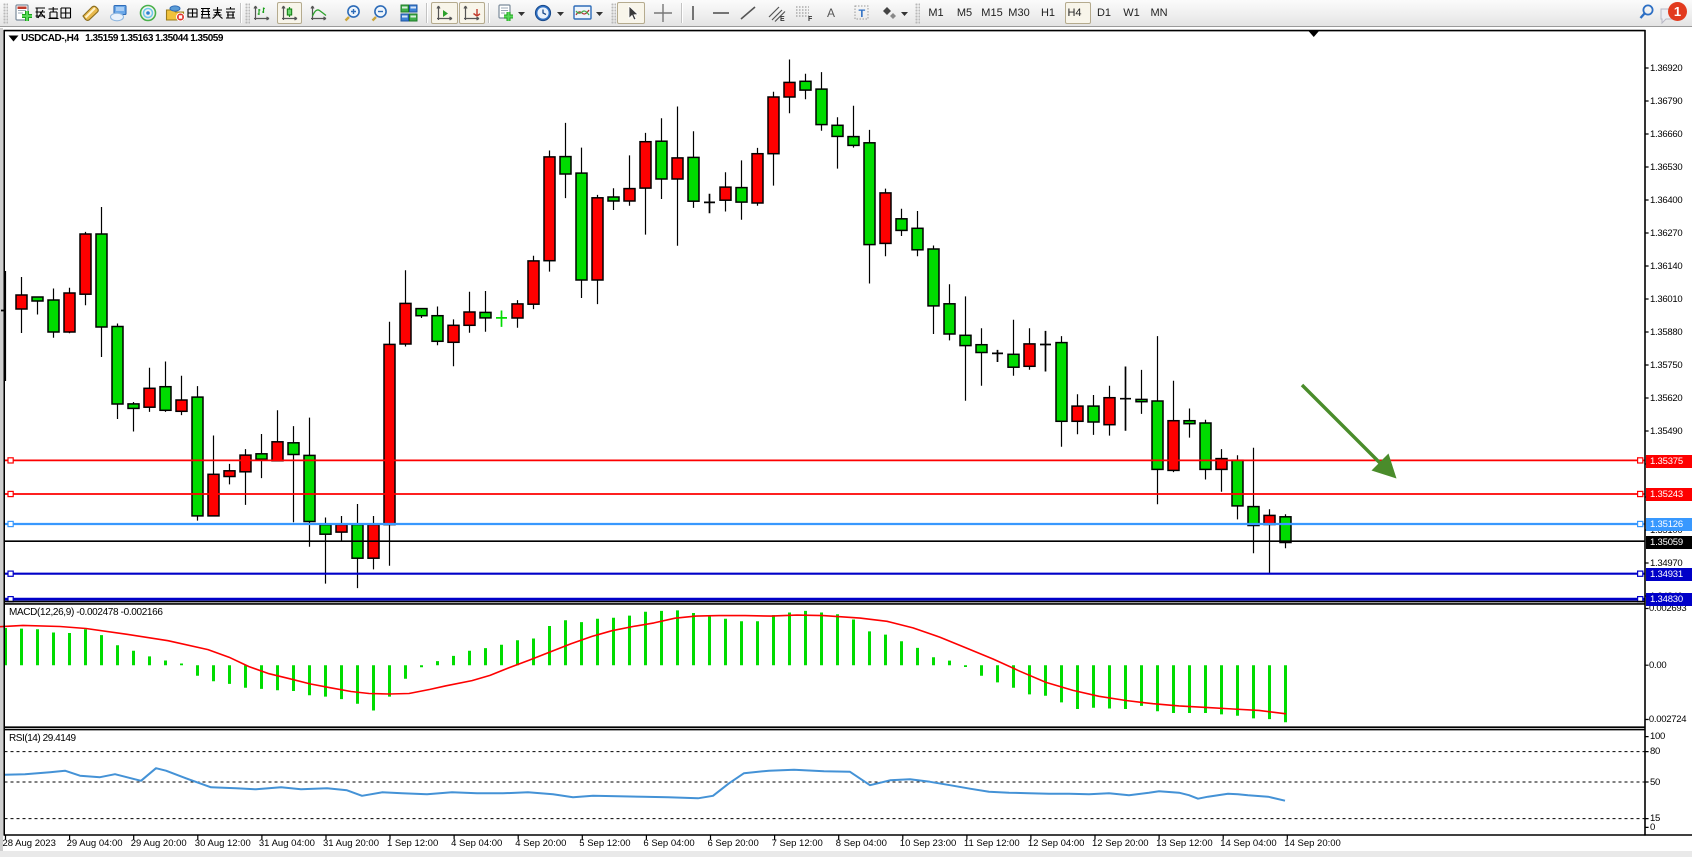  What do you see at coordinates (810, 19) in the screenshot?
I see `svg-text: F` at bounding box center [810, 19].